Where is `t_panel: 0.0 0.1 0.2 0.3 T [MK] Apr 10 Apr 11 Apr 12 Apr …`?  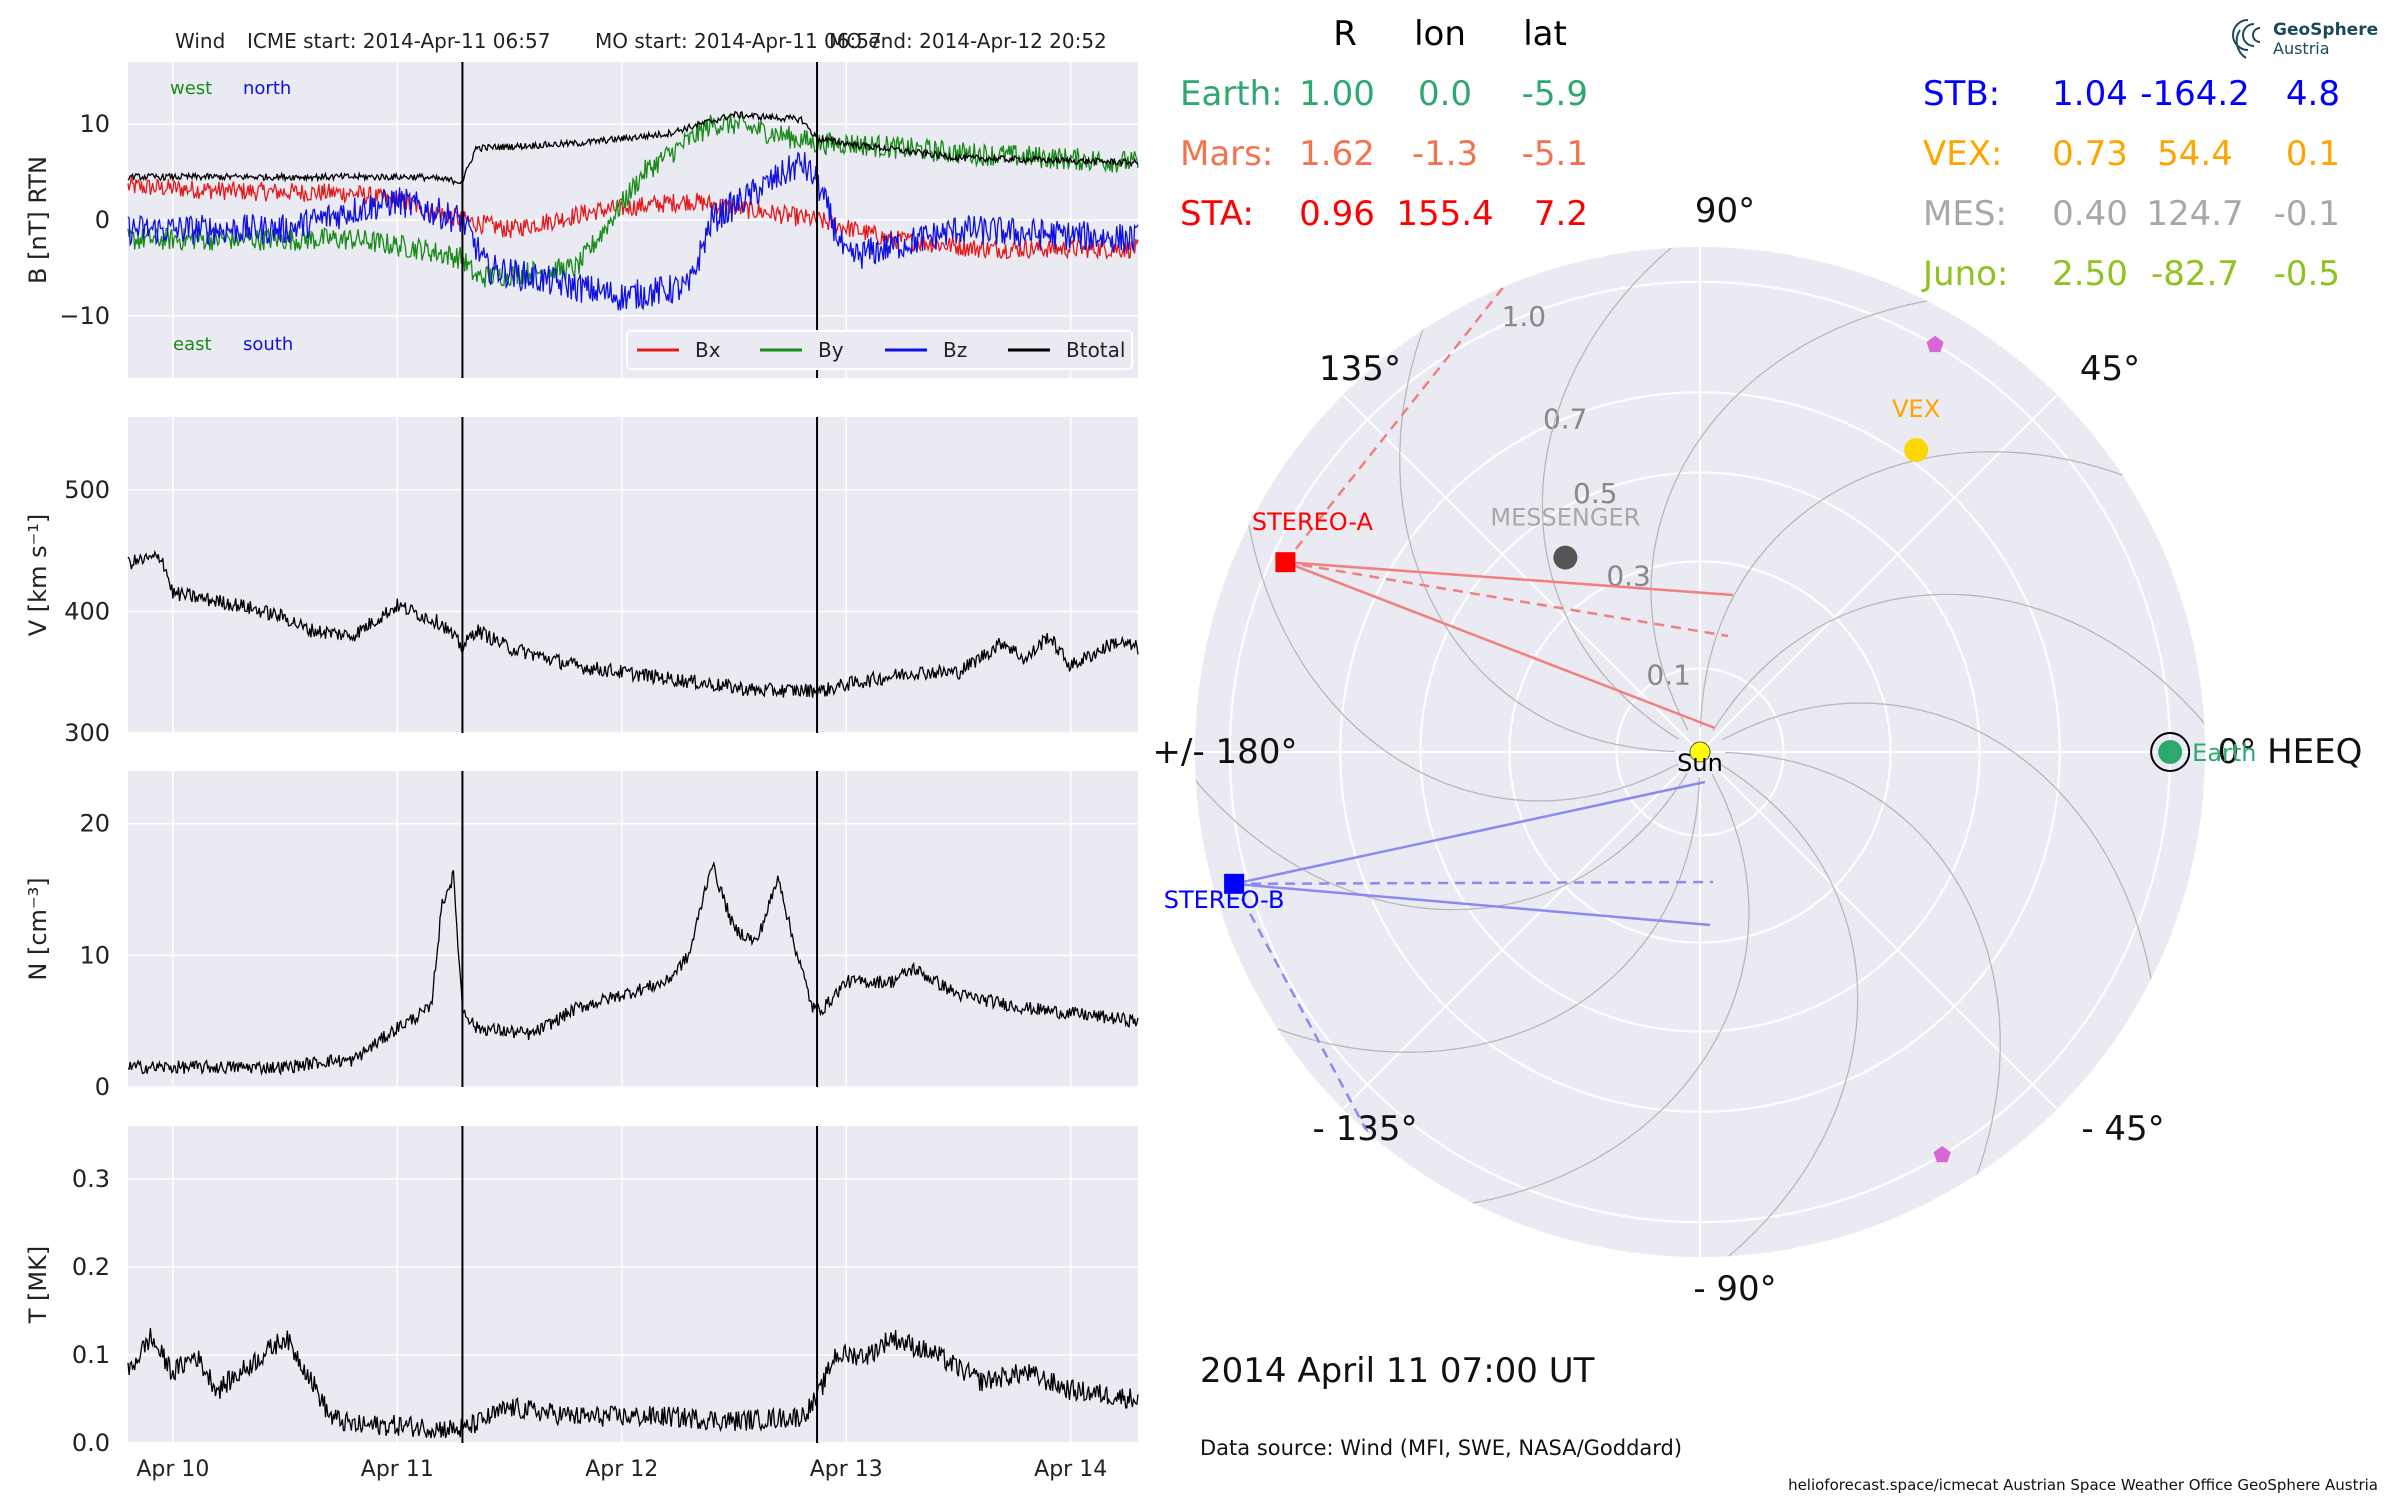
t_panel: 0.0 0.1 0.2 0.3 T [MK] Apr 10 Apr 11 Apr 12 Apr … is located at coordinates (581, 1304).